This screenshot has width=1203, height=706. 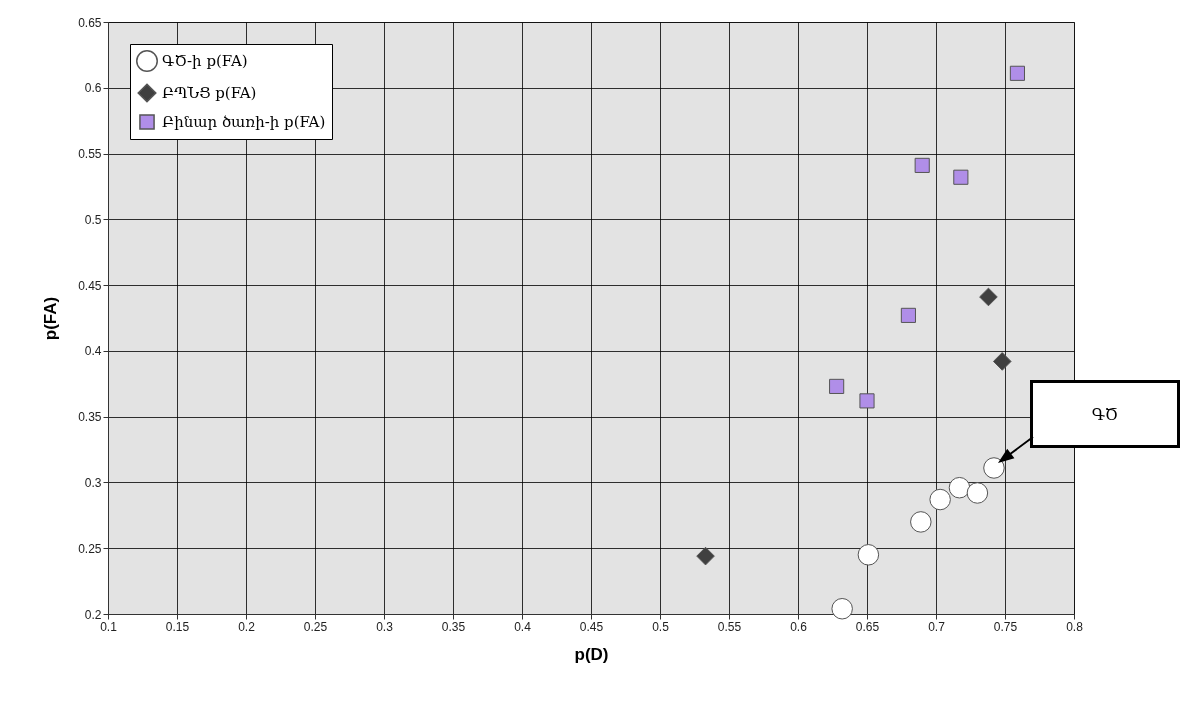 What do you see at coordinates (177, 626) in the screenshot?
I see `x-tick-label: 0.15` at bounding box center [177, 626].